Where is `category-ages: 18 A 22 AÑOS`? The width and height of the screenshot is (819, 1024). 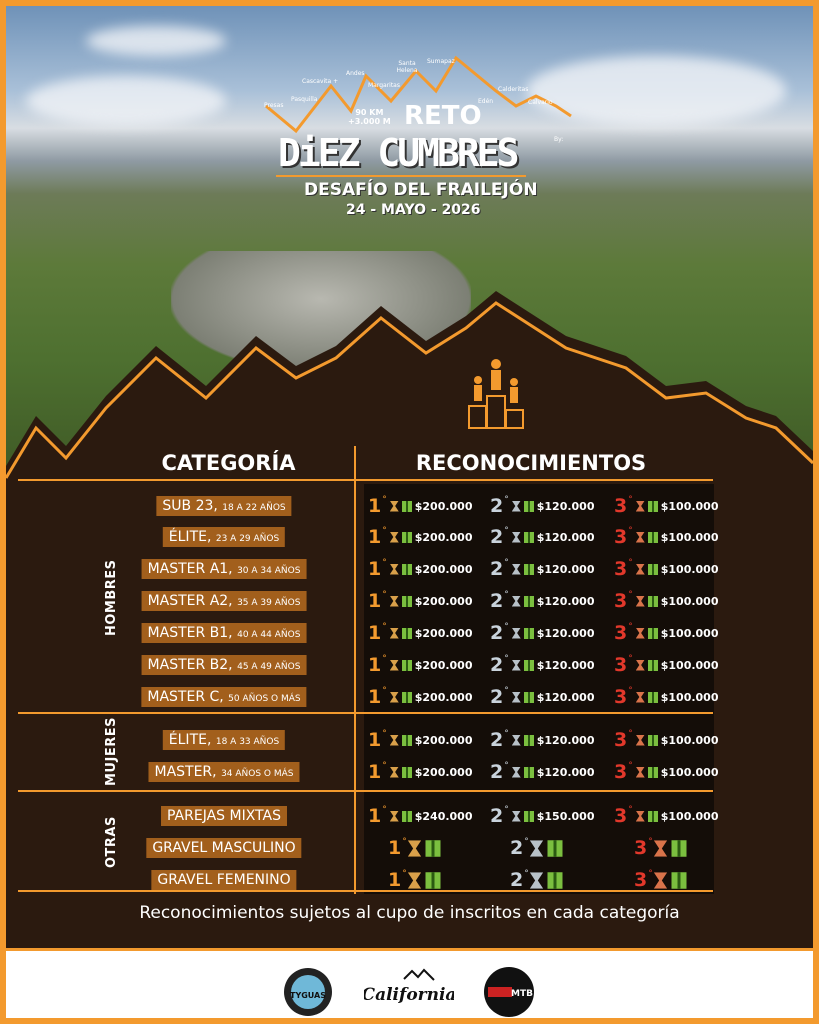
category-ages: 18 A 22 AÑOS is located at coordinates (254, 508).